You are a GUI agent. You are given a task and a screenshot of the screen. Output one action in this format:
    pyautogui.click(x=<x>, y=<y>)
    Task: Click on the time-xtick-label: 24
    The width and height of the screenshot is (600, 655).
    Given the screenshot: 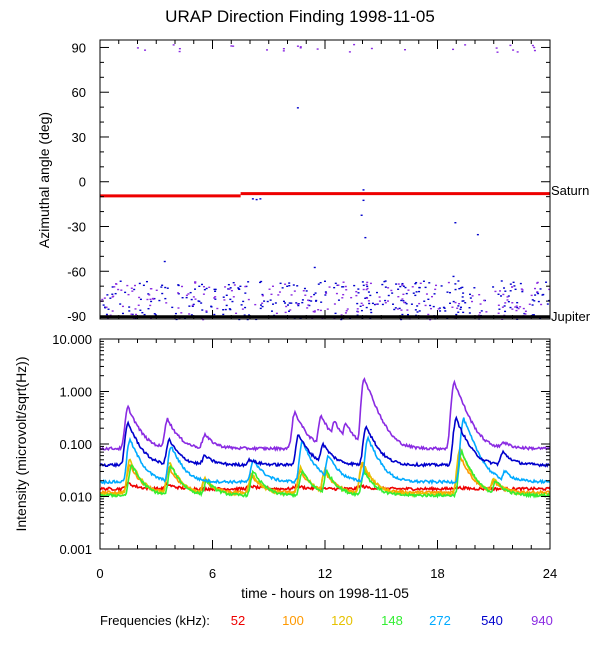 What is the action you would take?
    pyautogui.click(x=550, y=573)
    